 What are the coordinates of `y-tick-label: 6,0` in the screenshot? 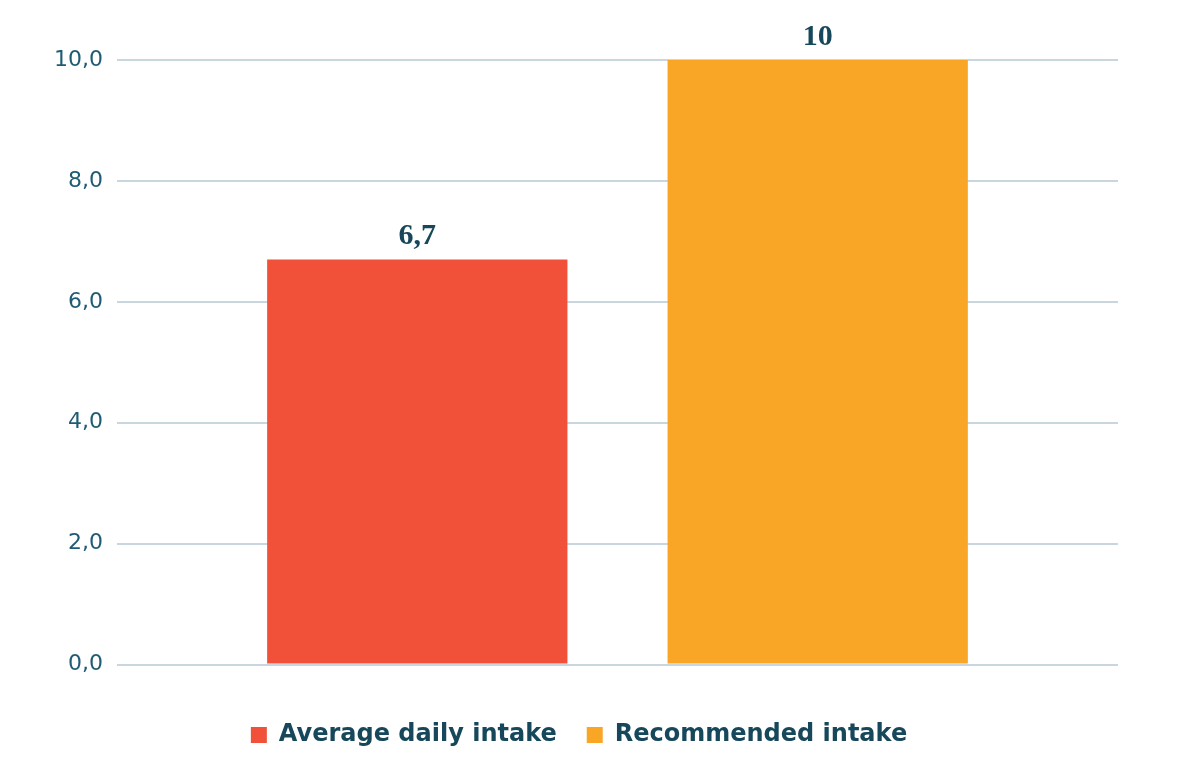 It's located at (85, 300).